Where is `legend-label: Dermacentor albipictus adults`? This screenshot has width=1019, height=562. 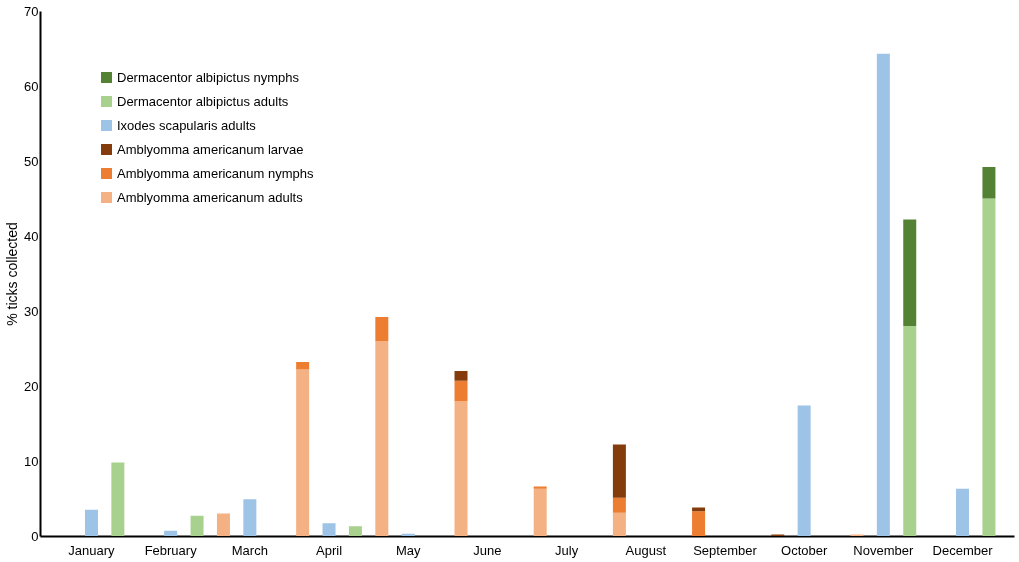
legend-label: Dermacentor albipictus adults is located at coordinates (203, 101).